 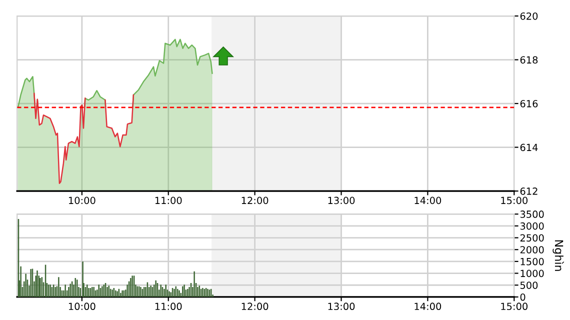 What do you see at coordinates (529, 60) in the screenshot?
I see `y-tick-label: 618` at bounding box center [529, 60].